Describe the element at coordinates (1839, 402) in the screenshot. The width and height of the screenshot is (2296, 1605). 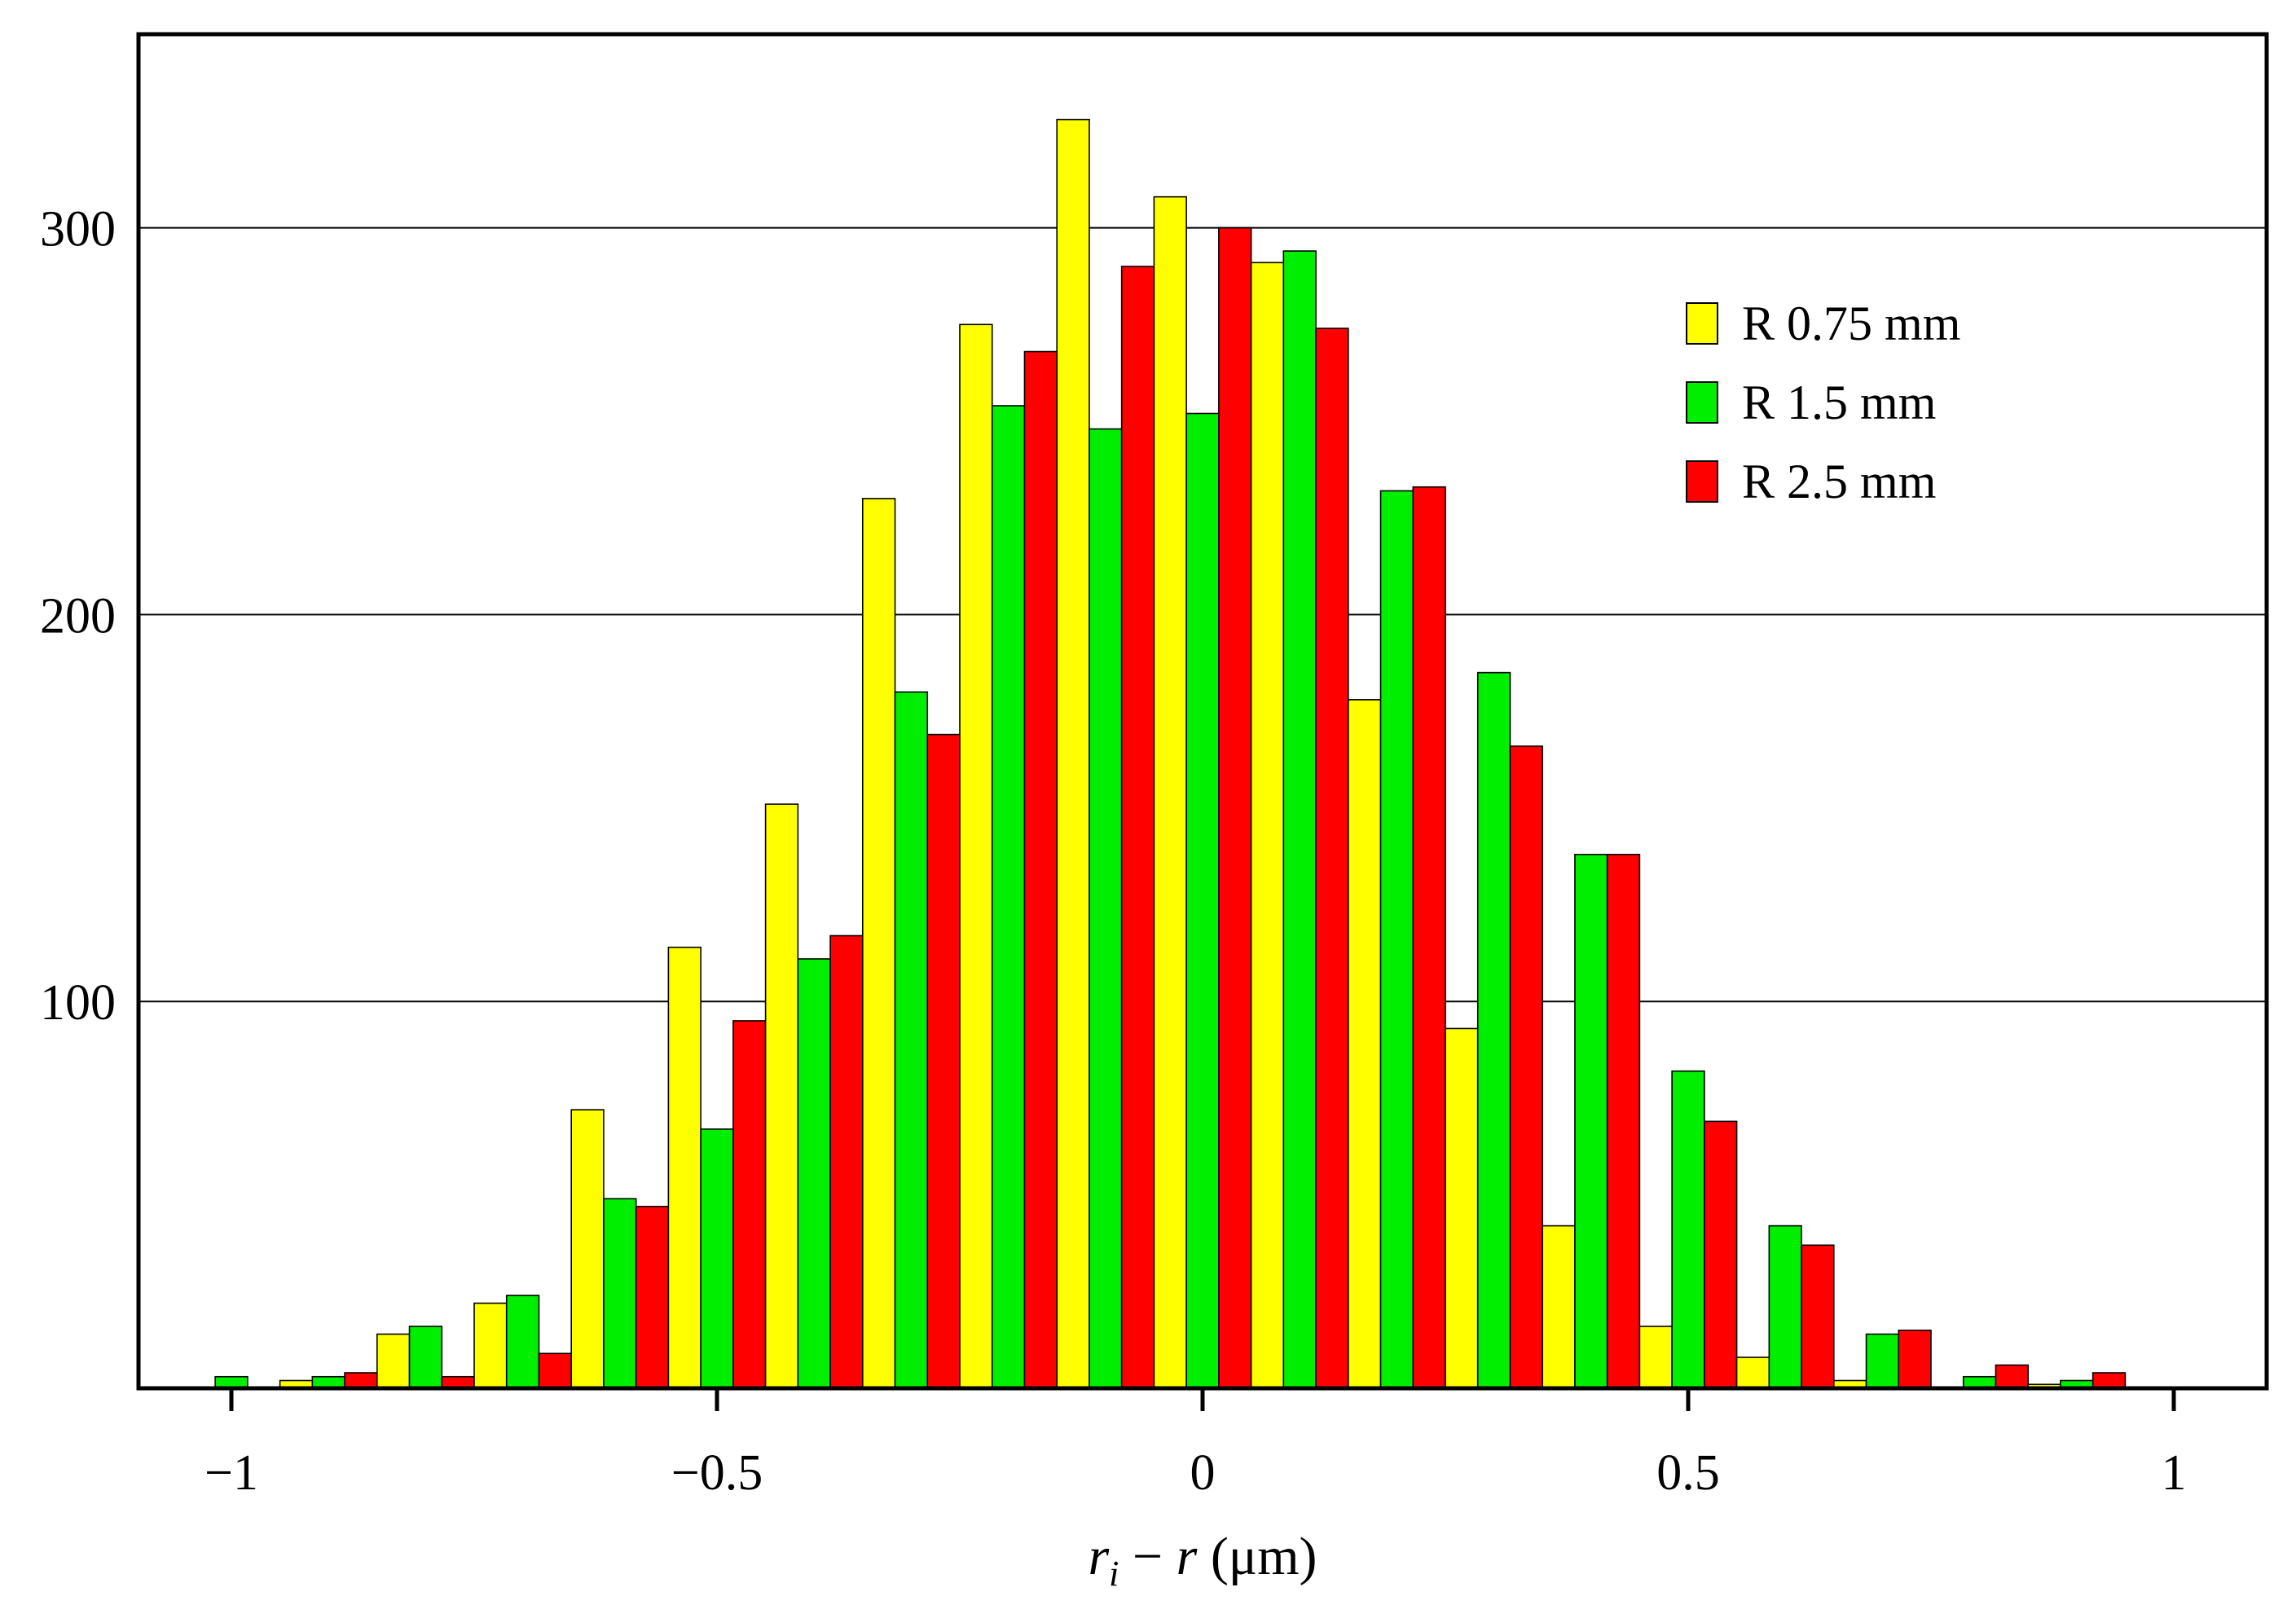
I see `legend-label: R 1.5 mm` at that location.